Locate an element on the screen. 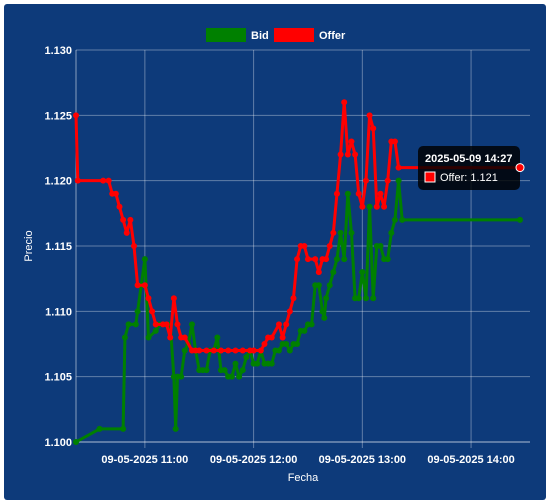  legend-label-offer: Offer is located at coordinates (332, 36).